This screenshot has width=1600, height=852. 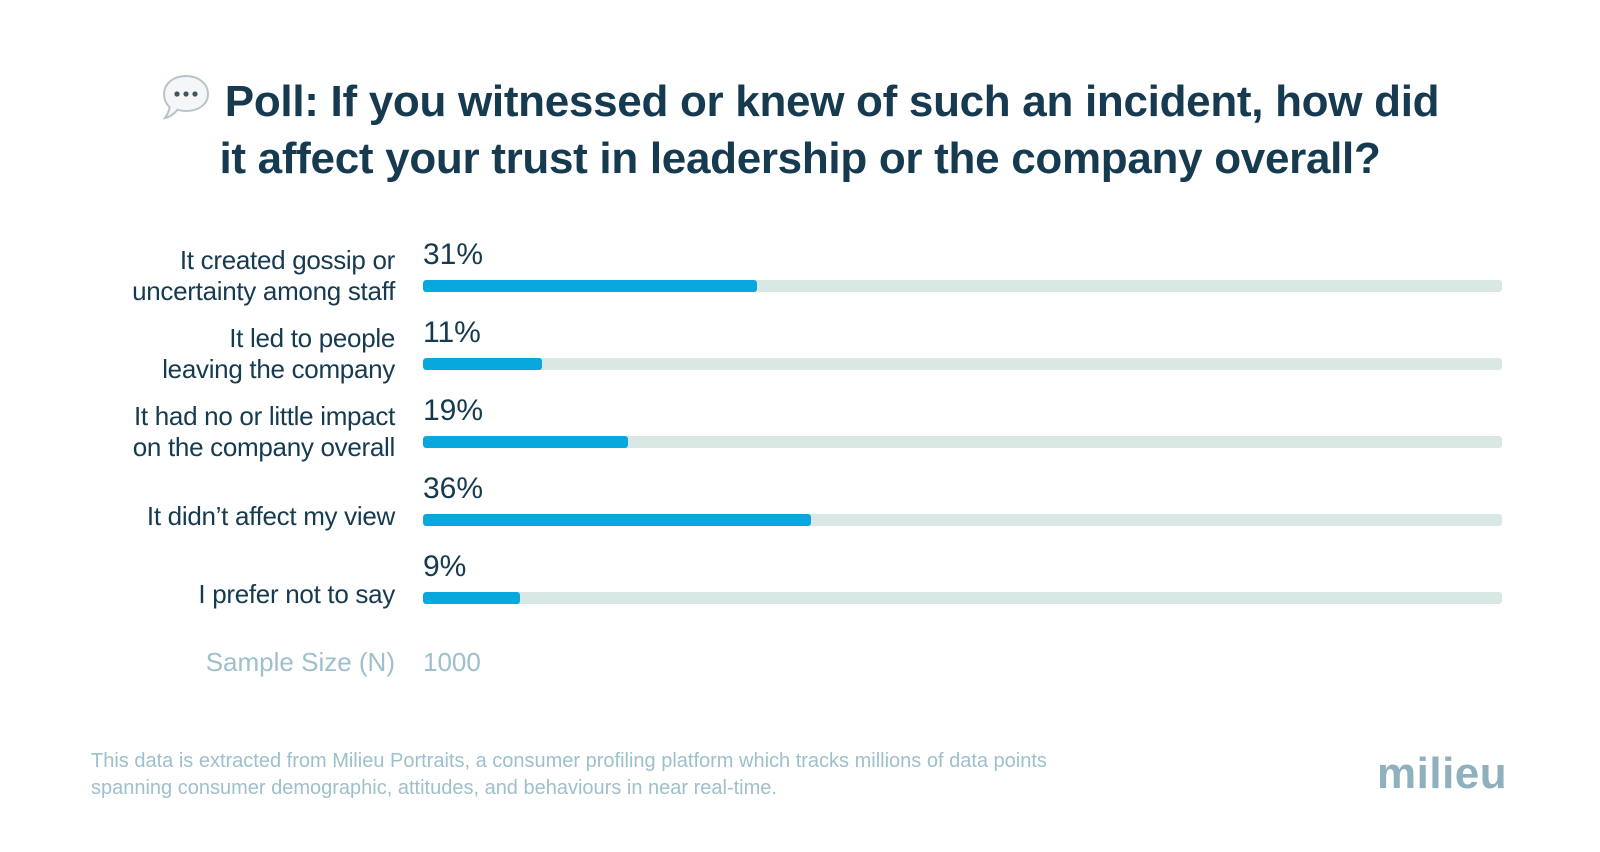 I want to click on data-label: 31%, so click(x=453, y=254).